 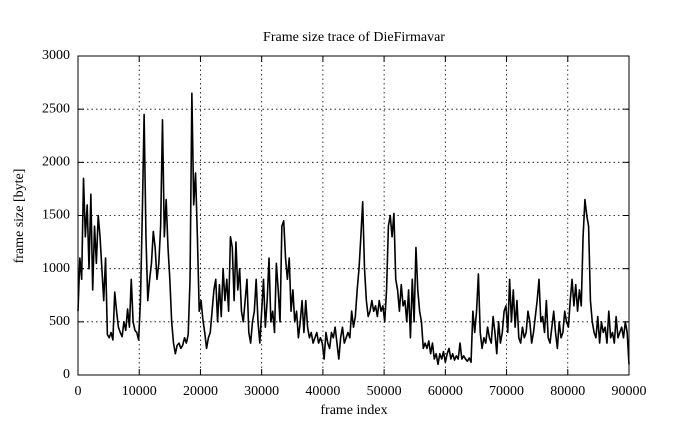 What do you see at coordinates (567, 391) in the screenshot?
I see `x-tick-label: 80000` at bounding box center [567, 391].